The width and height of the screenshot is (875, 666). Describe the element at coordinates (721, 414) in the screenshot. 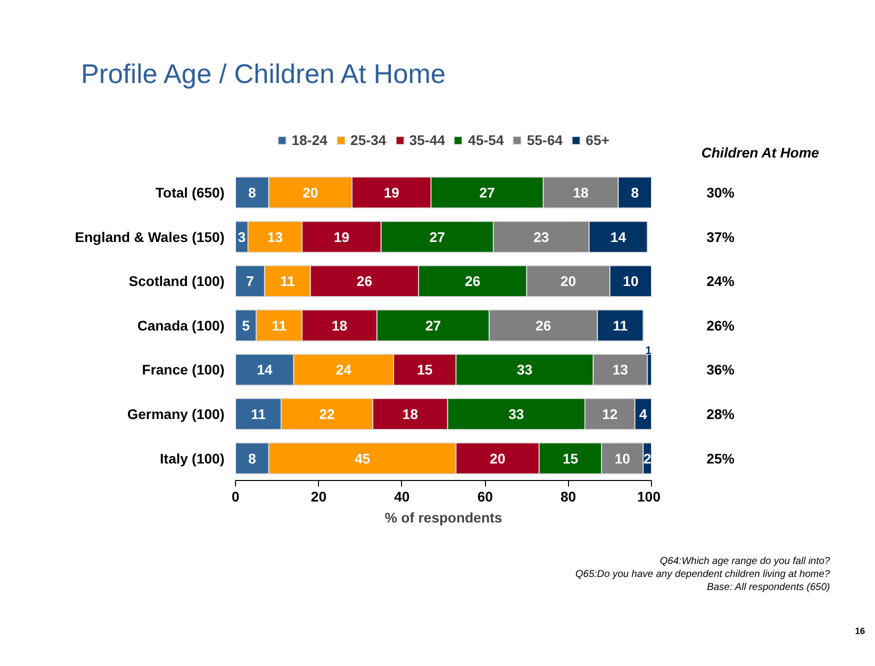

I see `text: 28%` at that location.